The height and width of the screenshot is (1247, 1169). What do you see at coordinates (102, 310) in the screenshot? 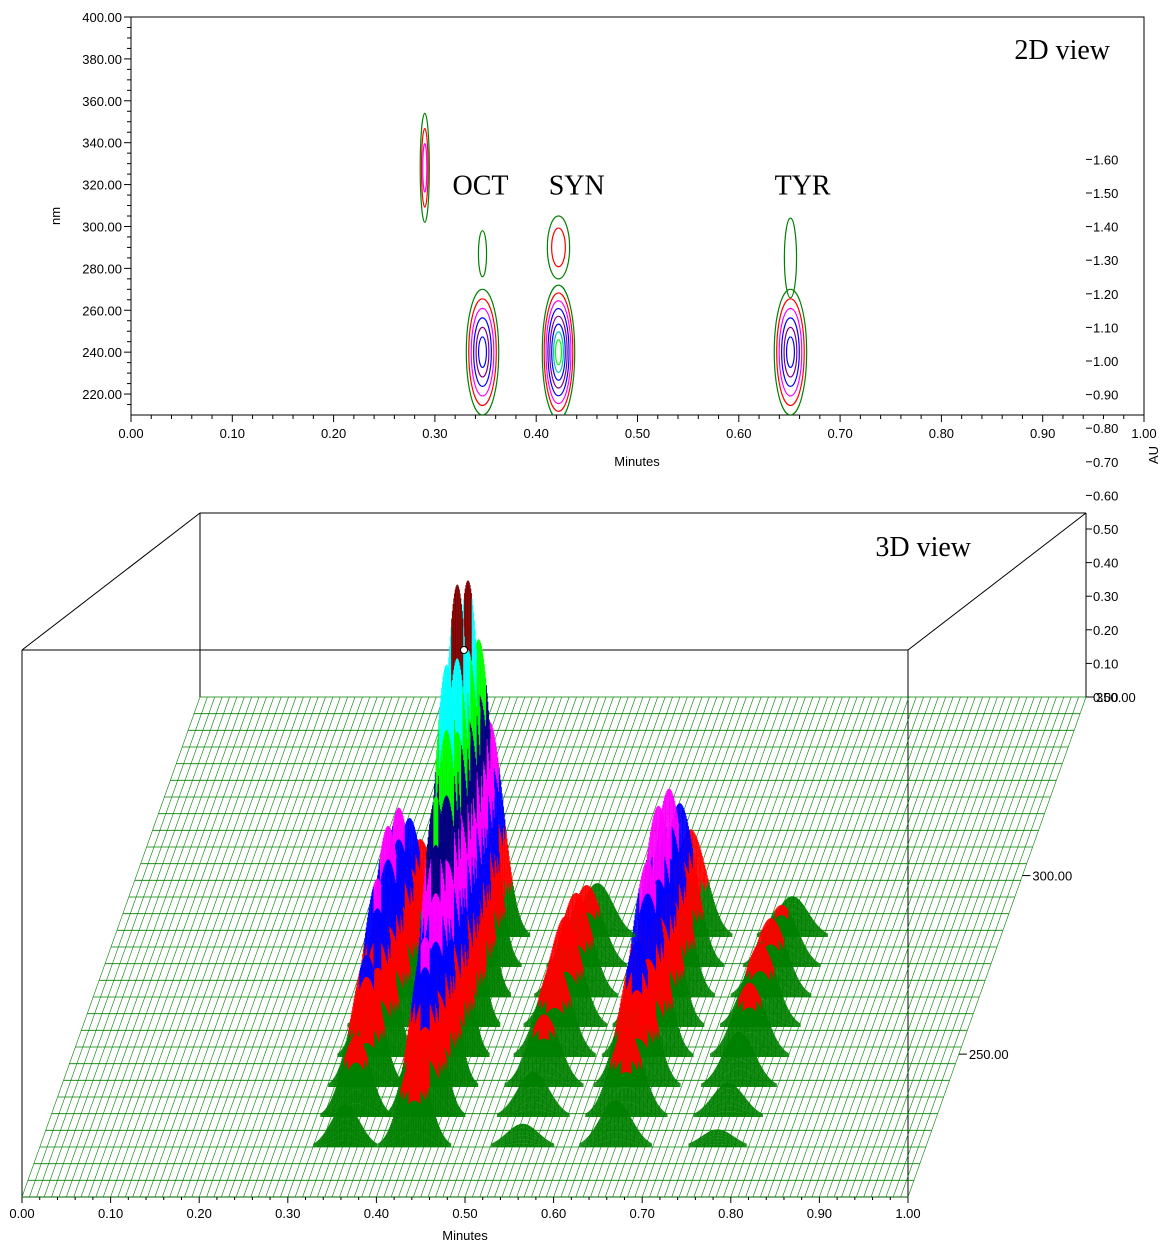
I see `y-tick-label-2d: 260.00` at bounding box center [102, 310].